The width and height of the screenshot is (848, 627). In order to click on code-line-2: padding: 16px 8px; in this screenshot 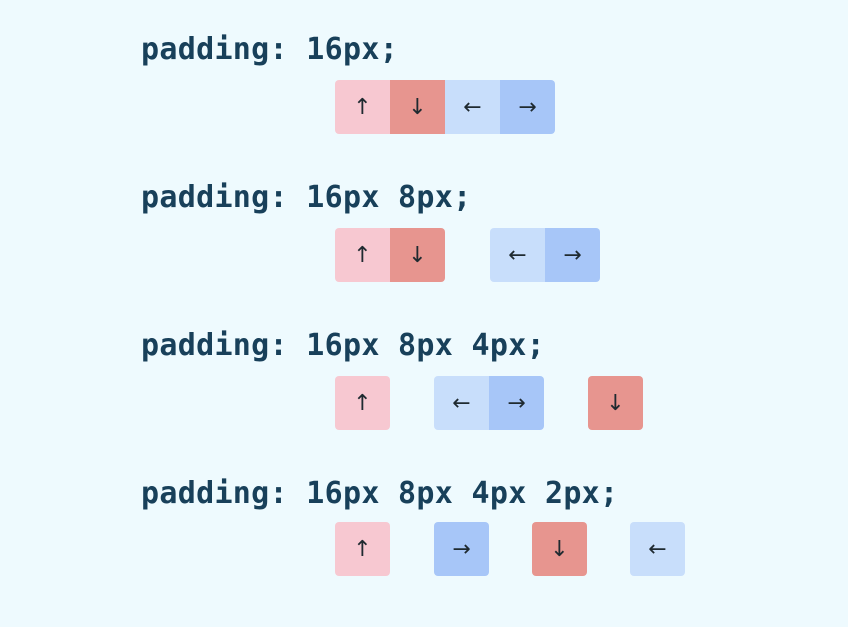, I will do `click(306, 197)`.